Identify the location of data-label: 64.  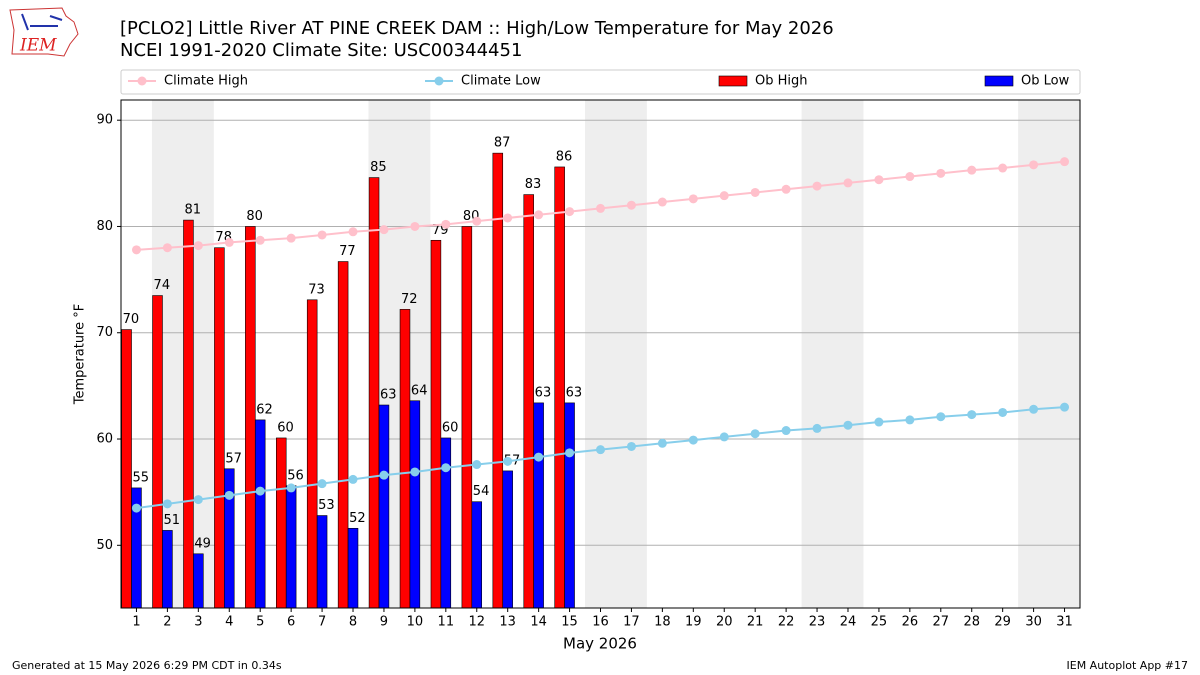
(419, 390).